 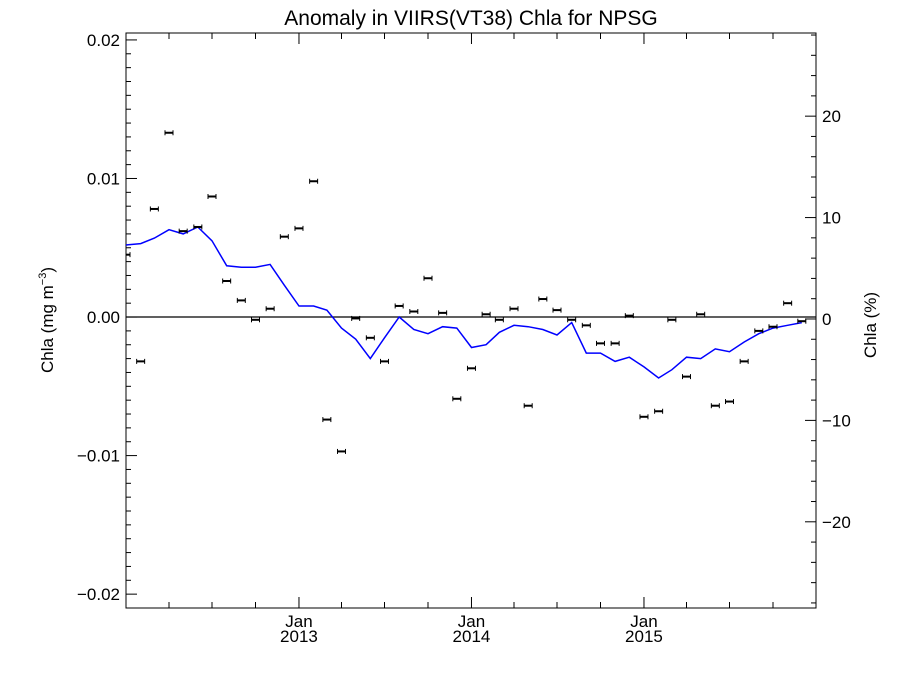 What do you see at coordinates (299, 636) in the screenshot?
I see `x-tick-label-year: 2013` at bounding box center [299, 636].